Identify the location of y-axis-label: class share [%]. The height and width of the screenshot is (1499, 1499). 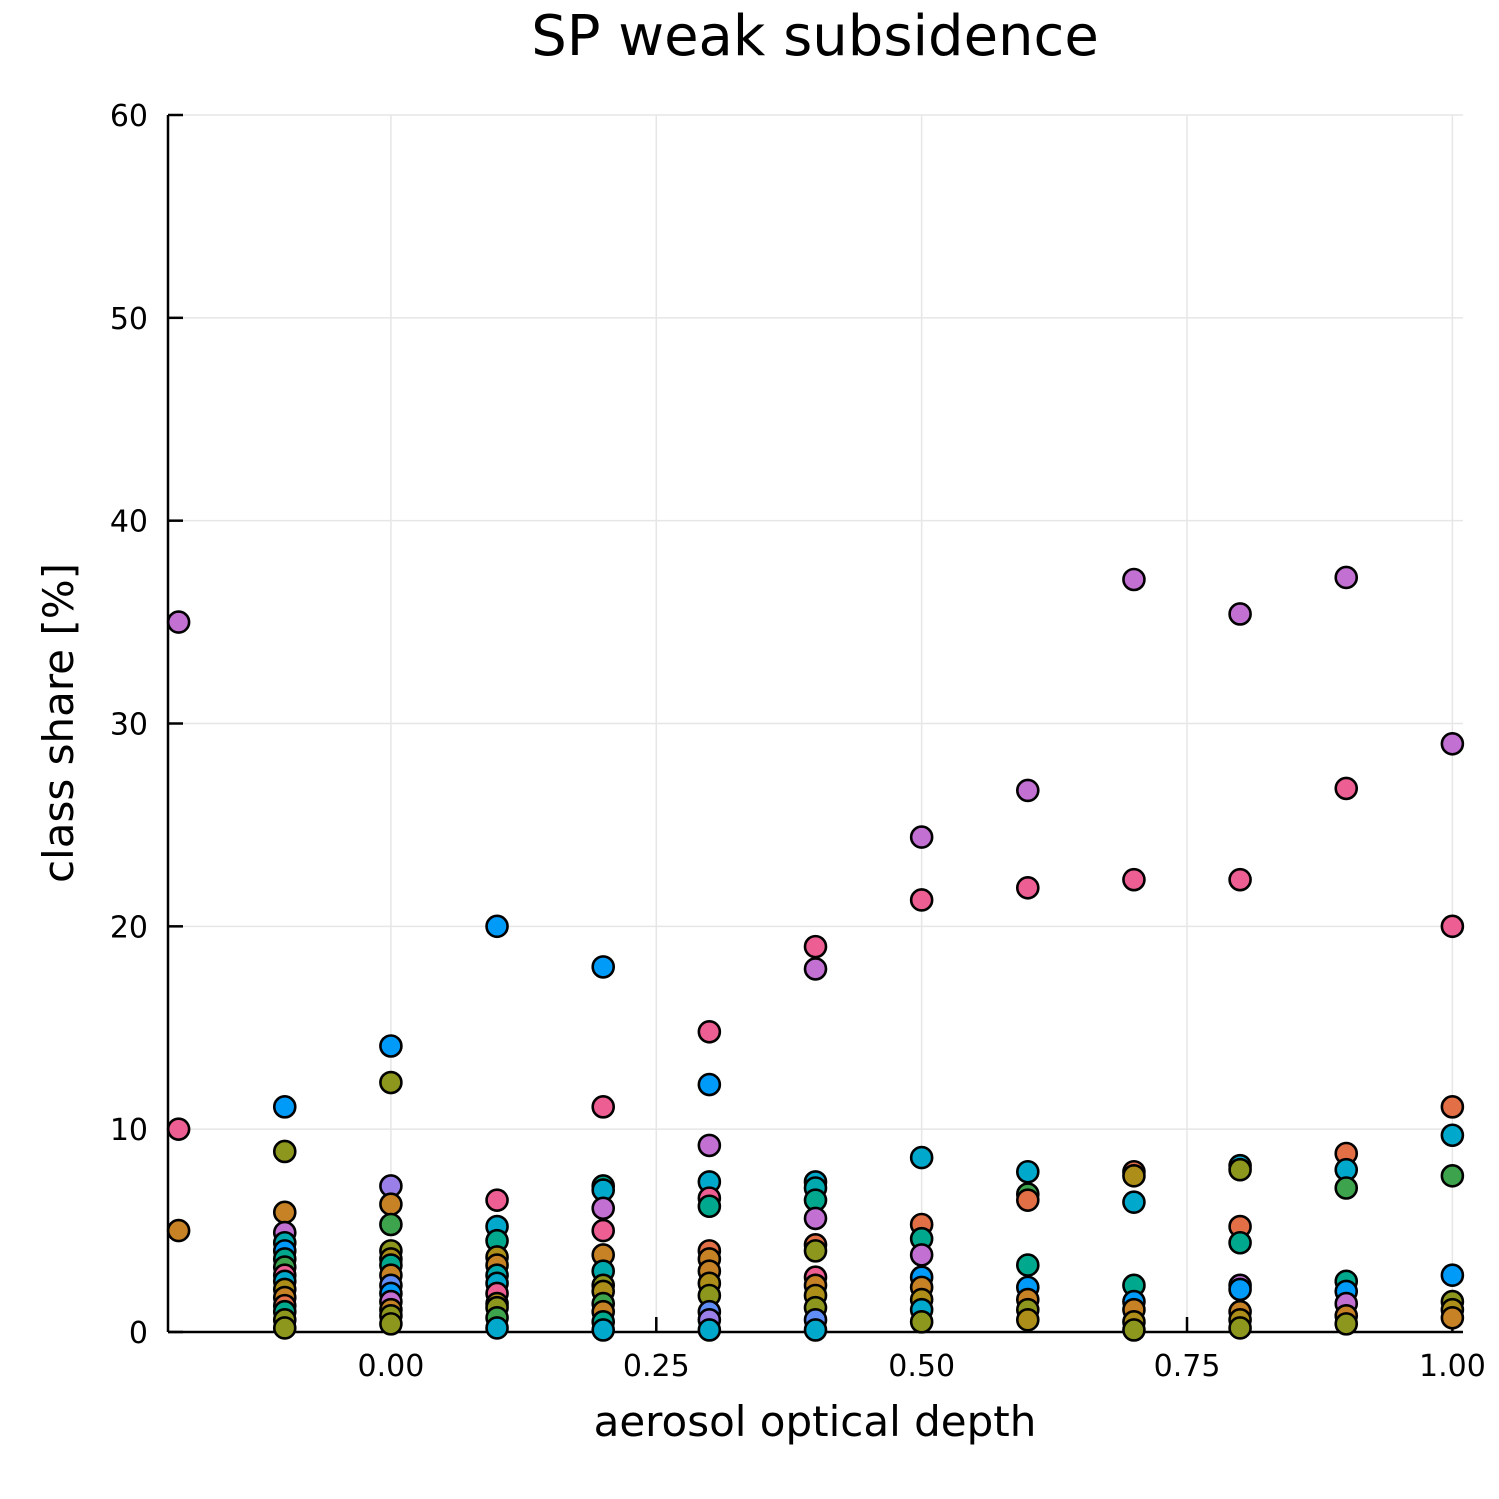
(58, 723).